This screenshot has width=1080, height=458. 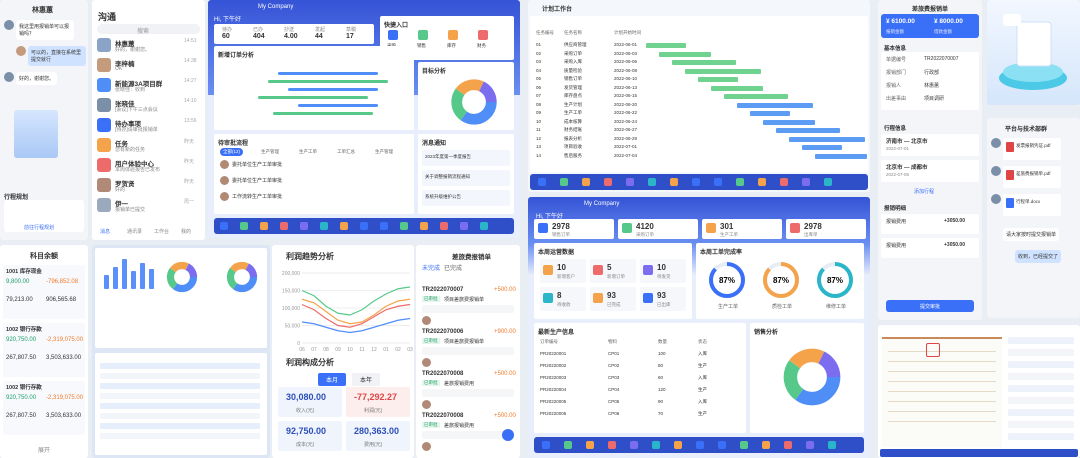 I want to click on metric-label: 费用(元), so click(x=373, y=445).